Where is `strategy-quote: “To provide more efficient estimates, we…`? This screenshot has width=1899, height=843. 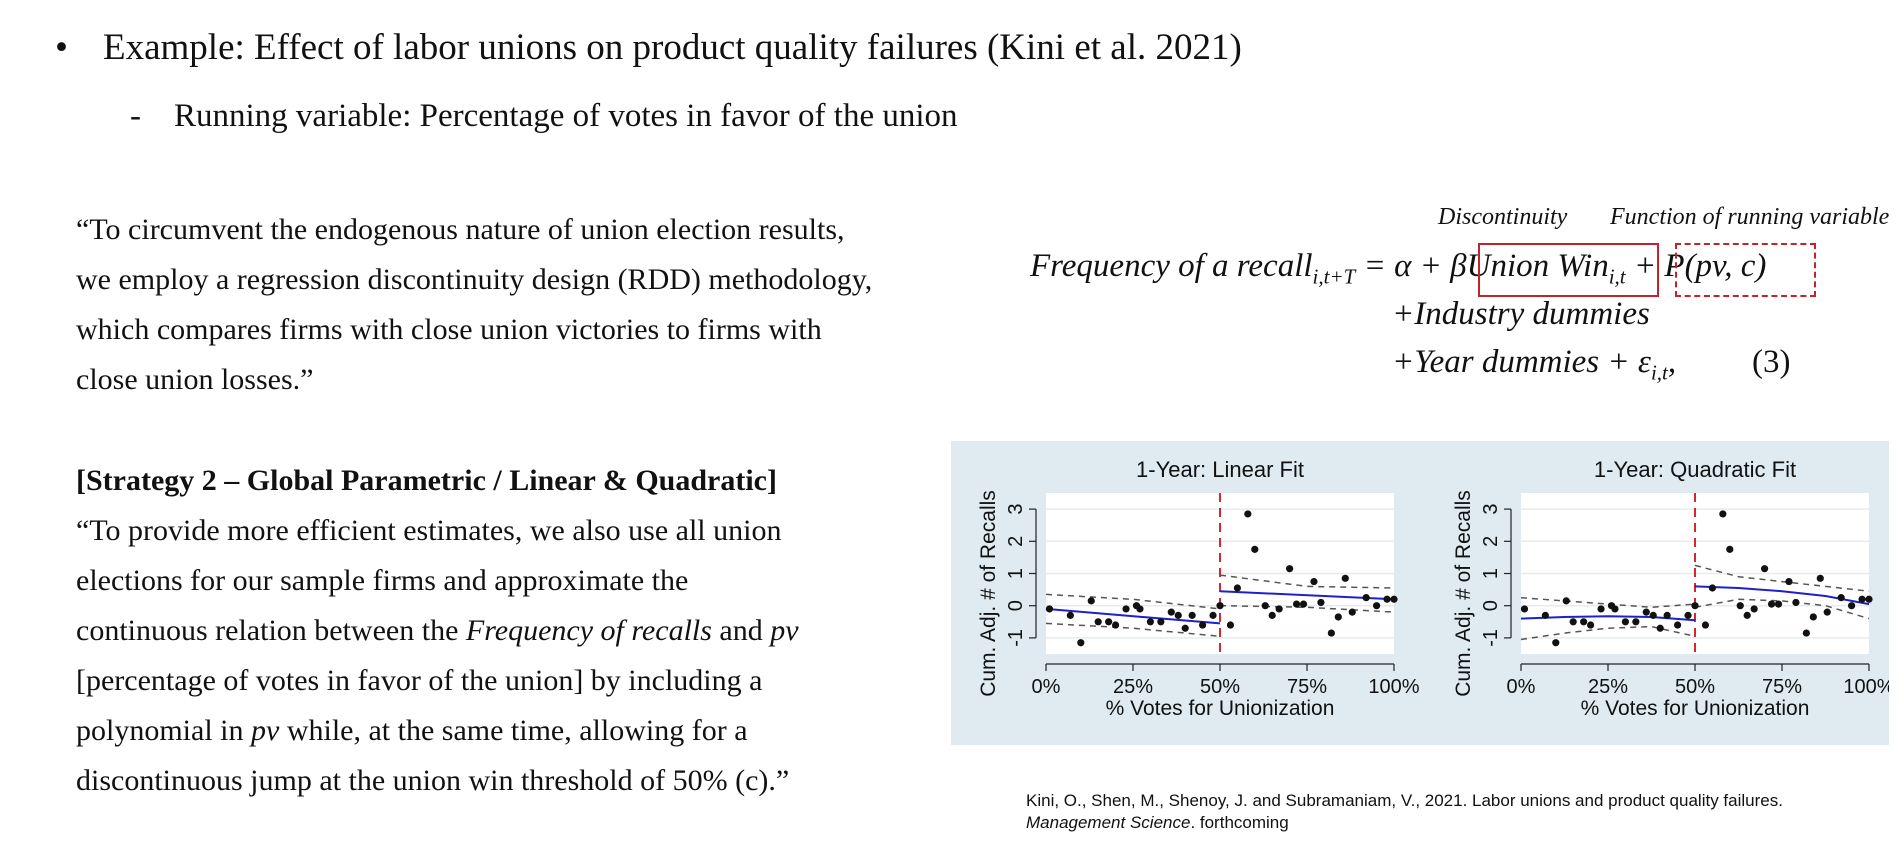
strategy-quote: “To provide more efficient estimates, we… is located at coordinates (476, 656).